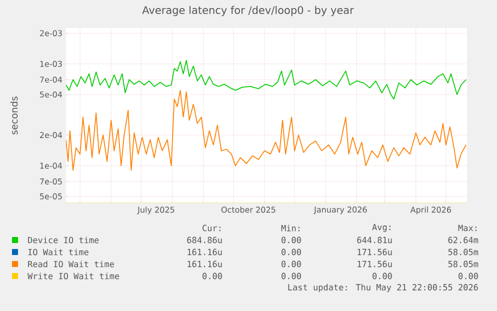 The width and height of the screenshot is (497, 311). What do you see at coordinates (63, 240) in the screenshot?
I see `legend-label: Device IO time` at bounding box center [63, 240].